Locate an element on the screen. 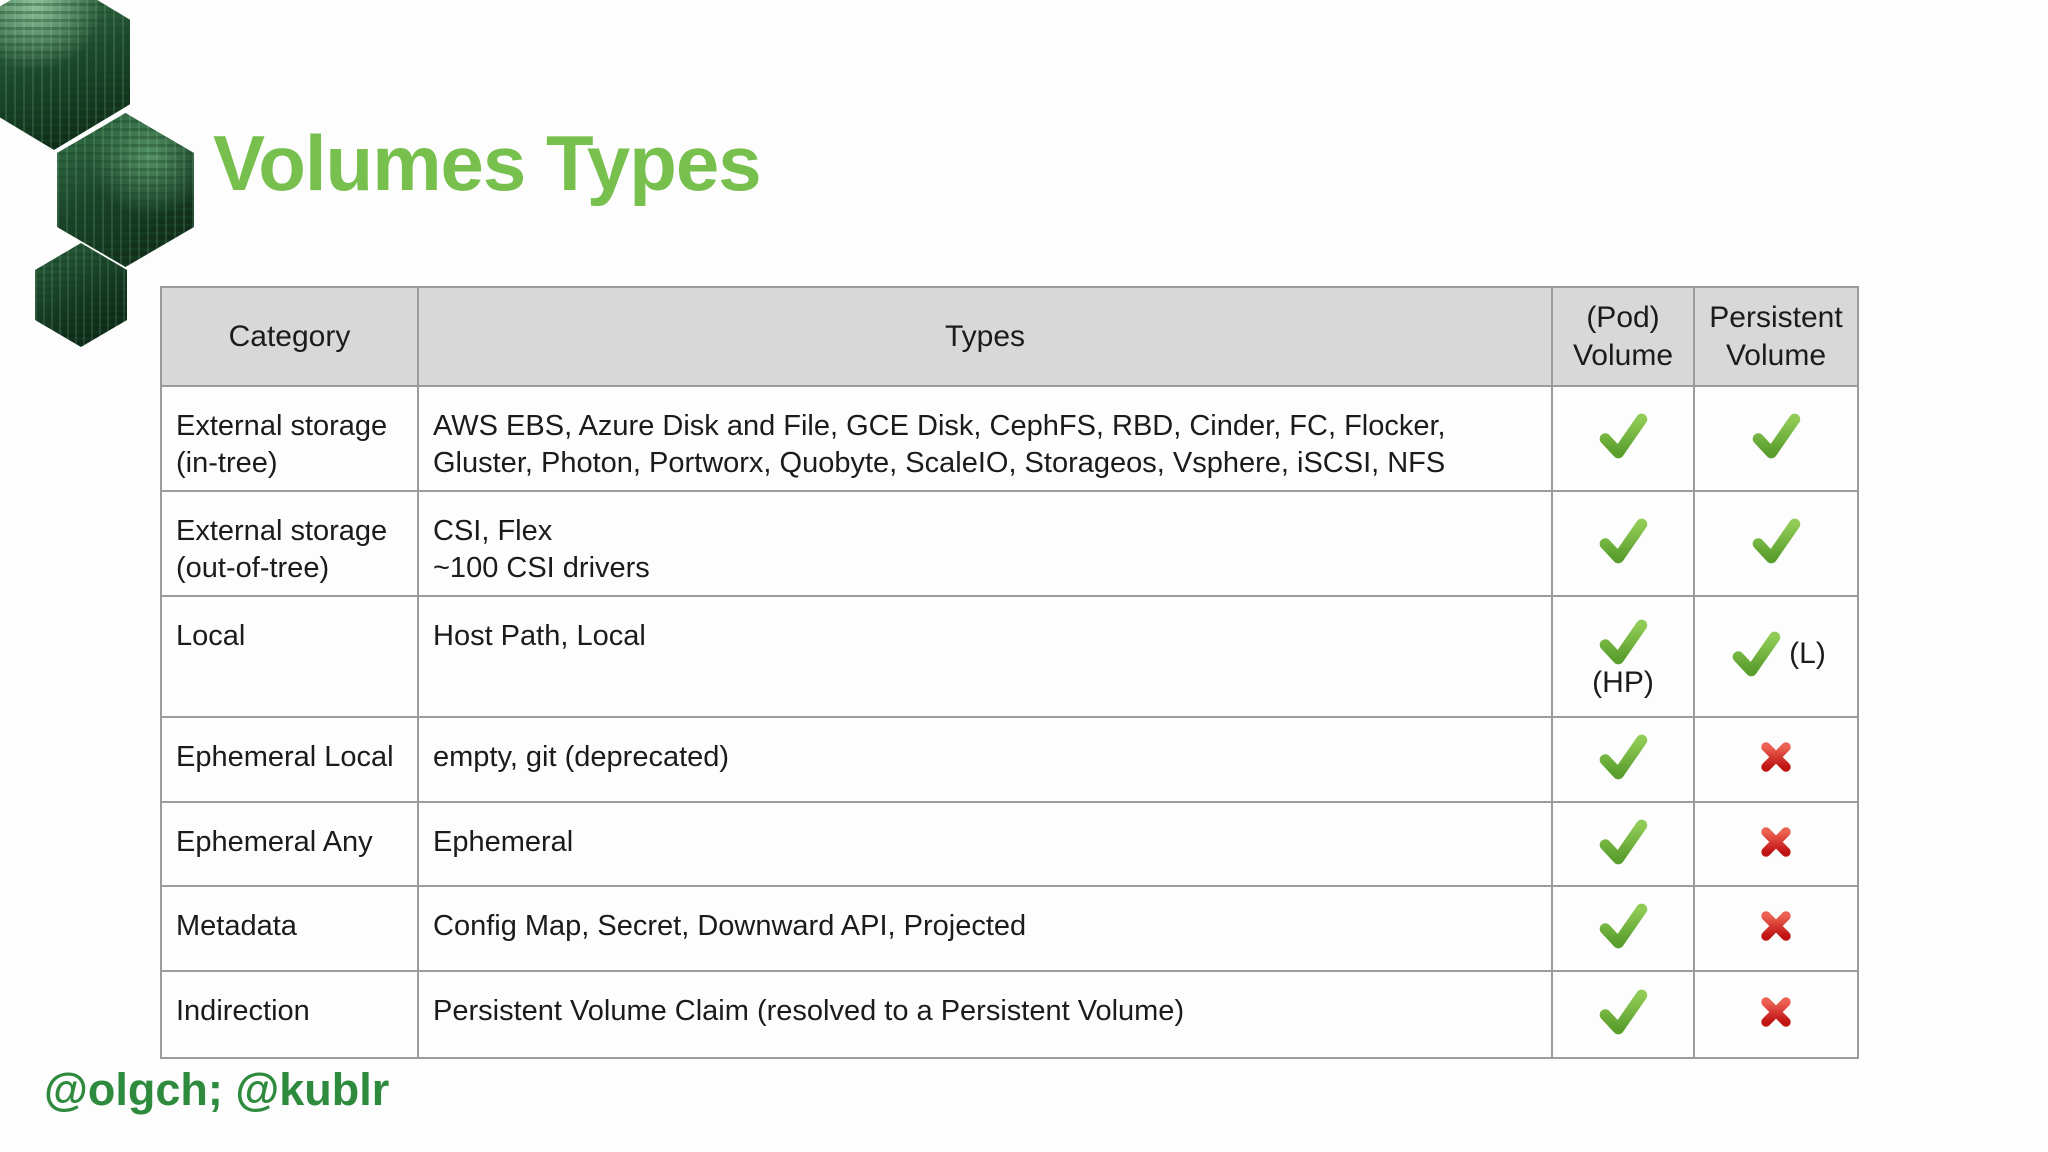 This screenshot has height=1152, width=2048. category-cell: External storage (in-tree) is located at coordinates (289, 438).